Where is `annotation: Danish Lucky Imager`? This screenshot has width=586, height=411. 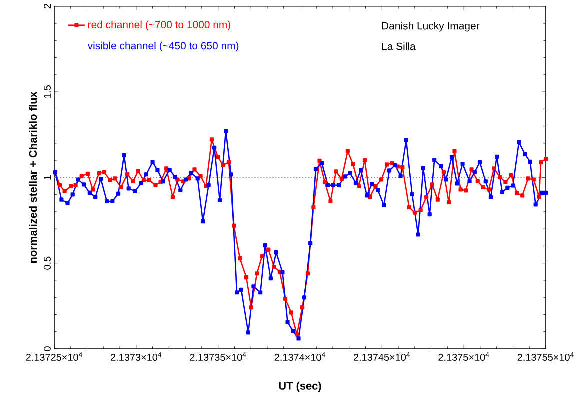
annotation: Danish Lucky Imager is located at coordinates (431, 27).